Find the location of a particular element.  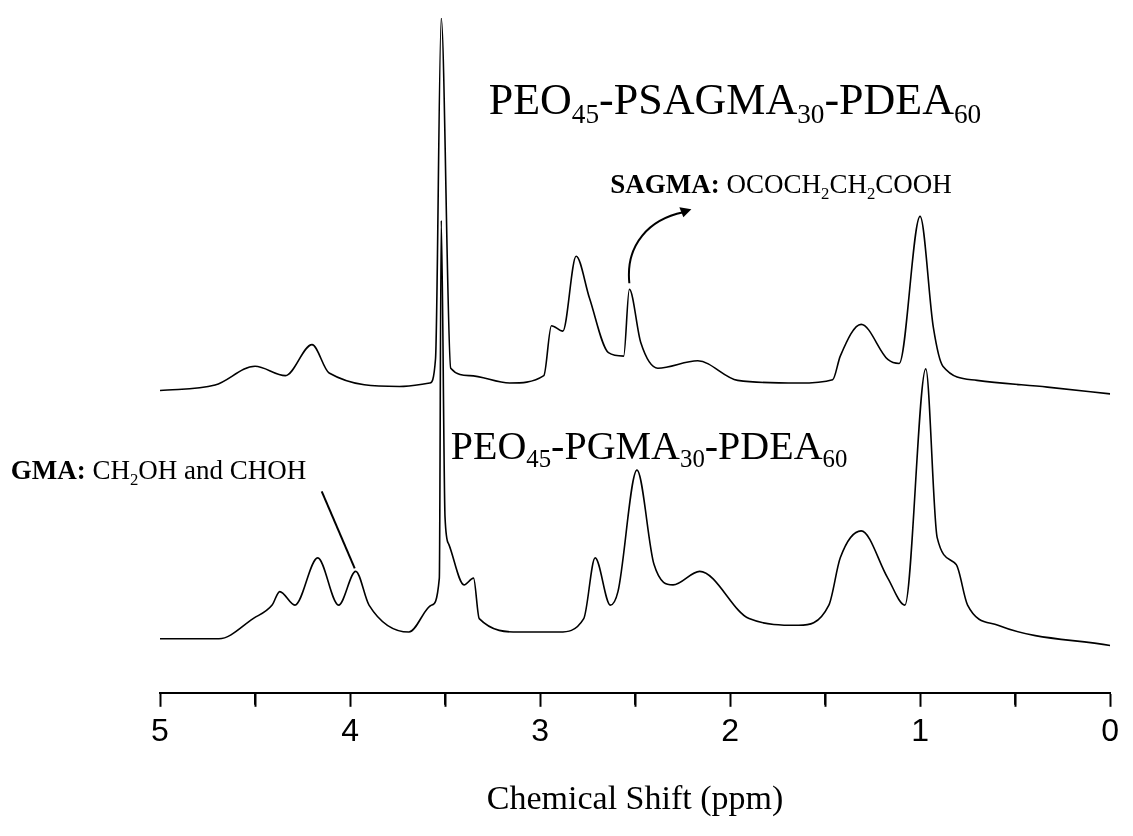

x-tick-label: 1 is located at coordinates (920, 729).